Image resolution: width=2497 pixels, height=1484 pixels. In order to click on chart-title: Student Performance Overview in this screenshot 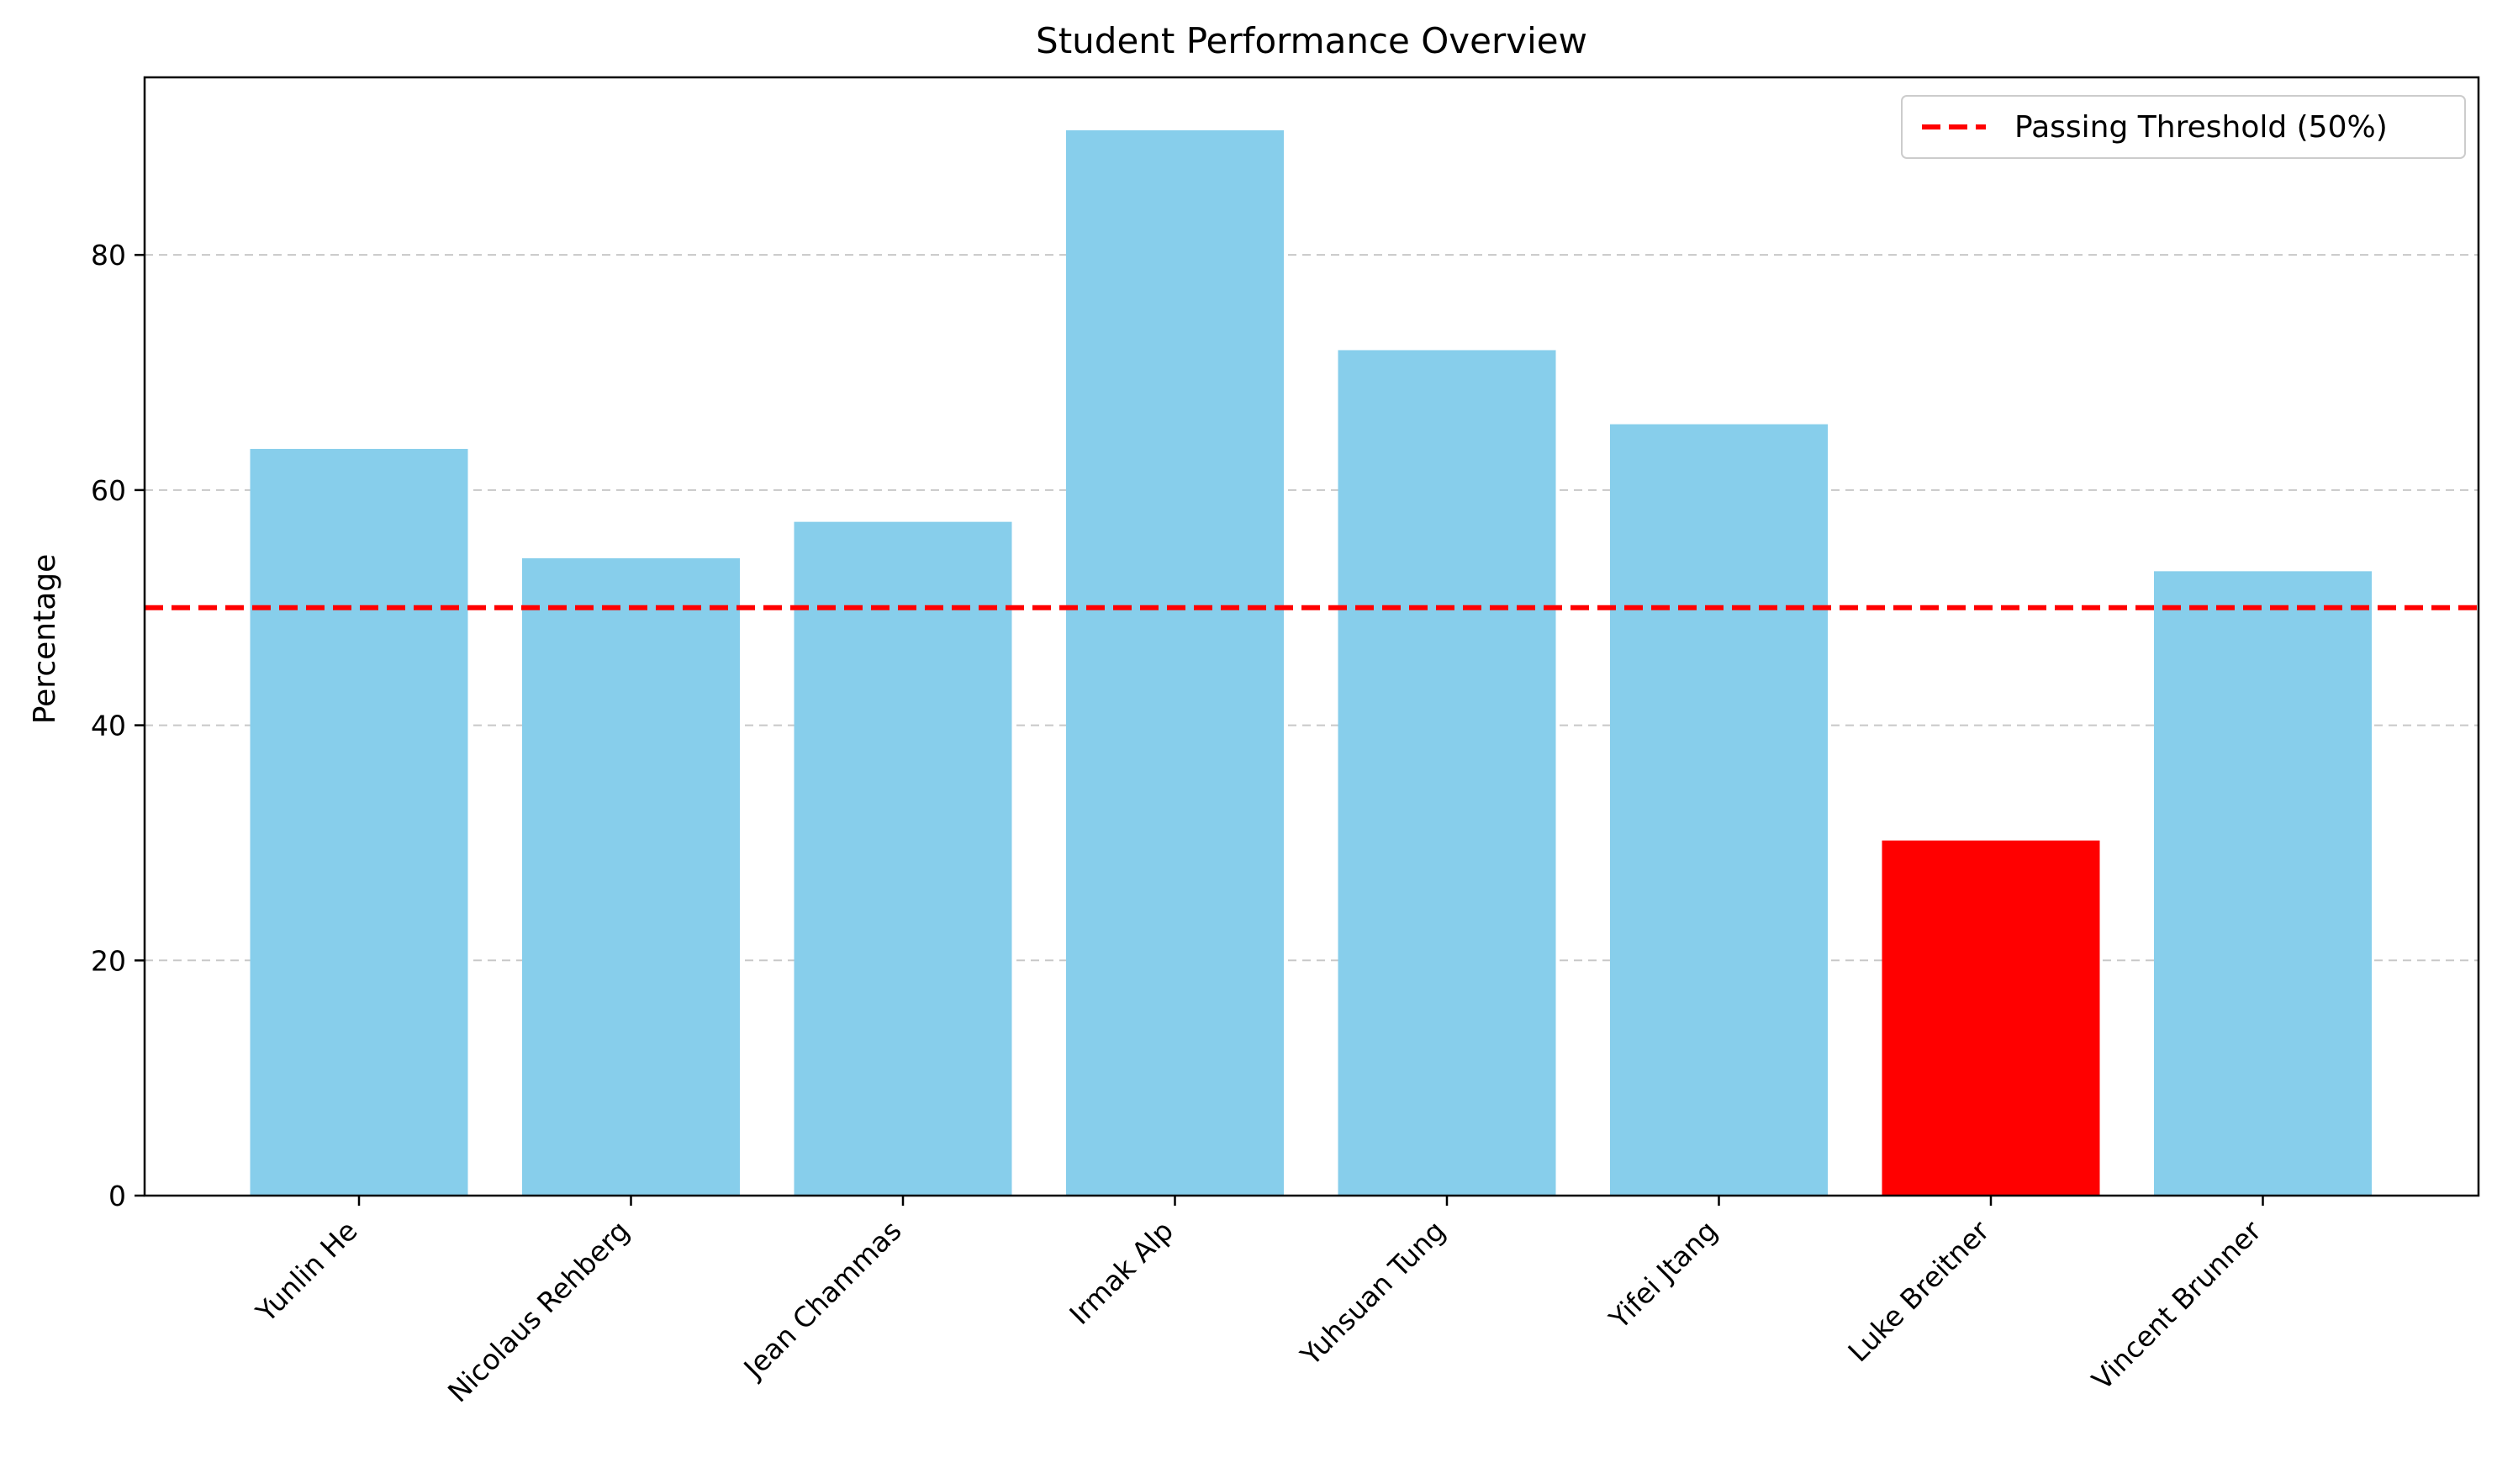, I will do `click(1311, 40)`.